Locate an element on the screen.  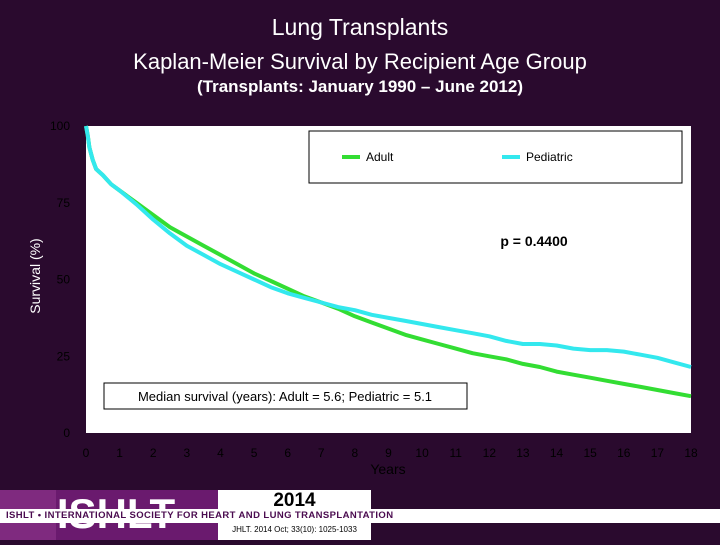
x-tick-label: 10 is located at coordinates (422, 453).